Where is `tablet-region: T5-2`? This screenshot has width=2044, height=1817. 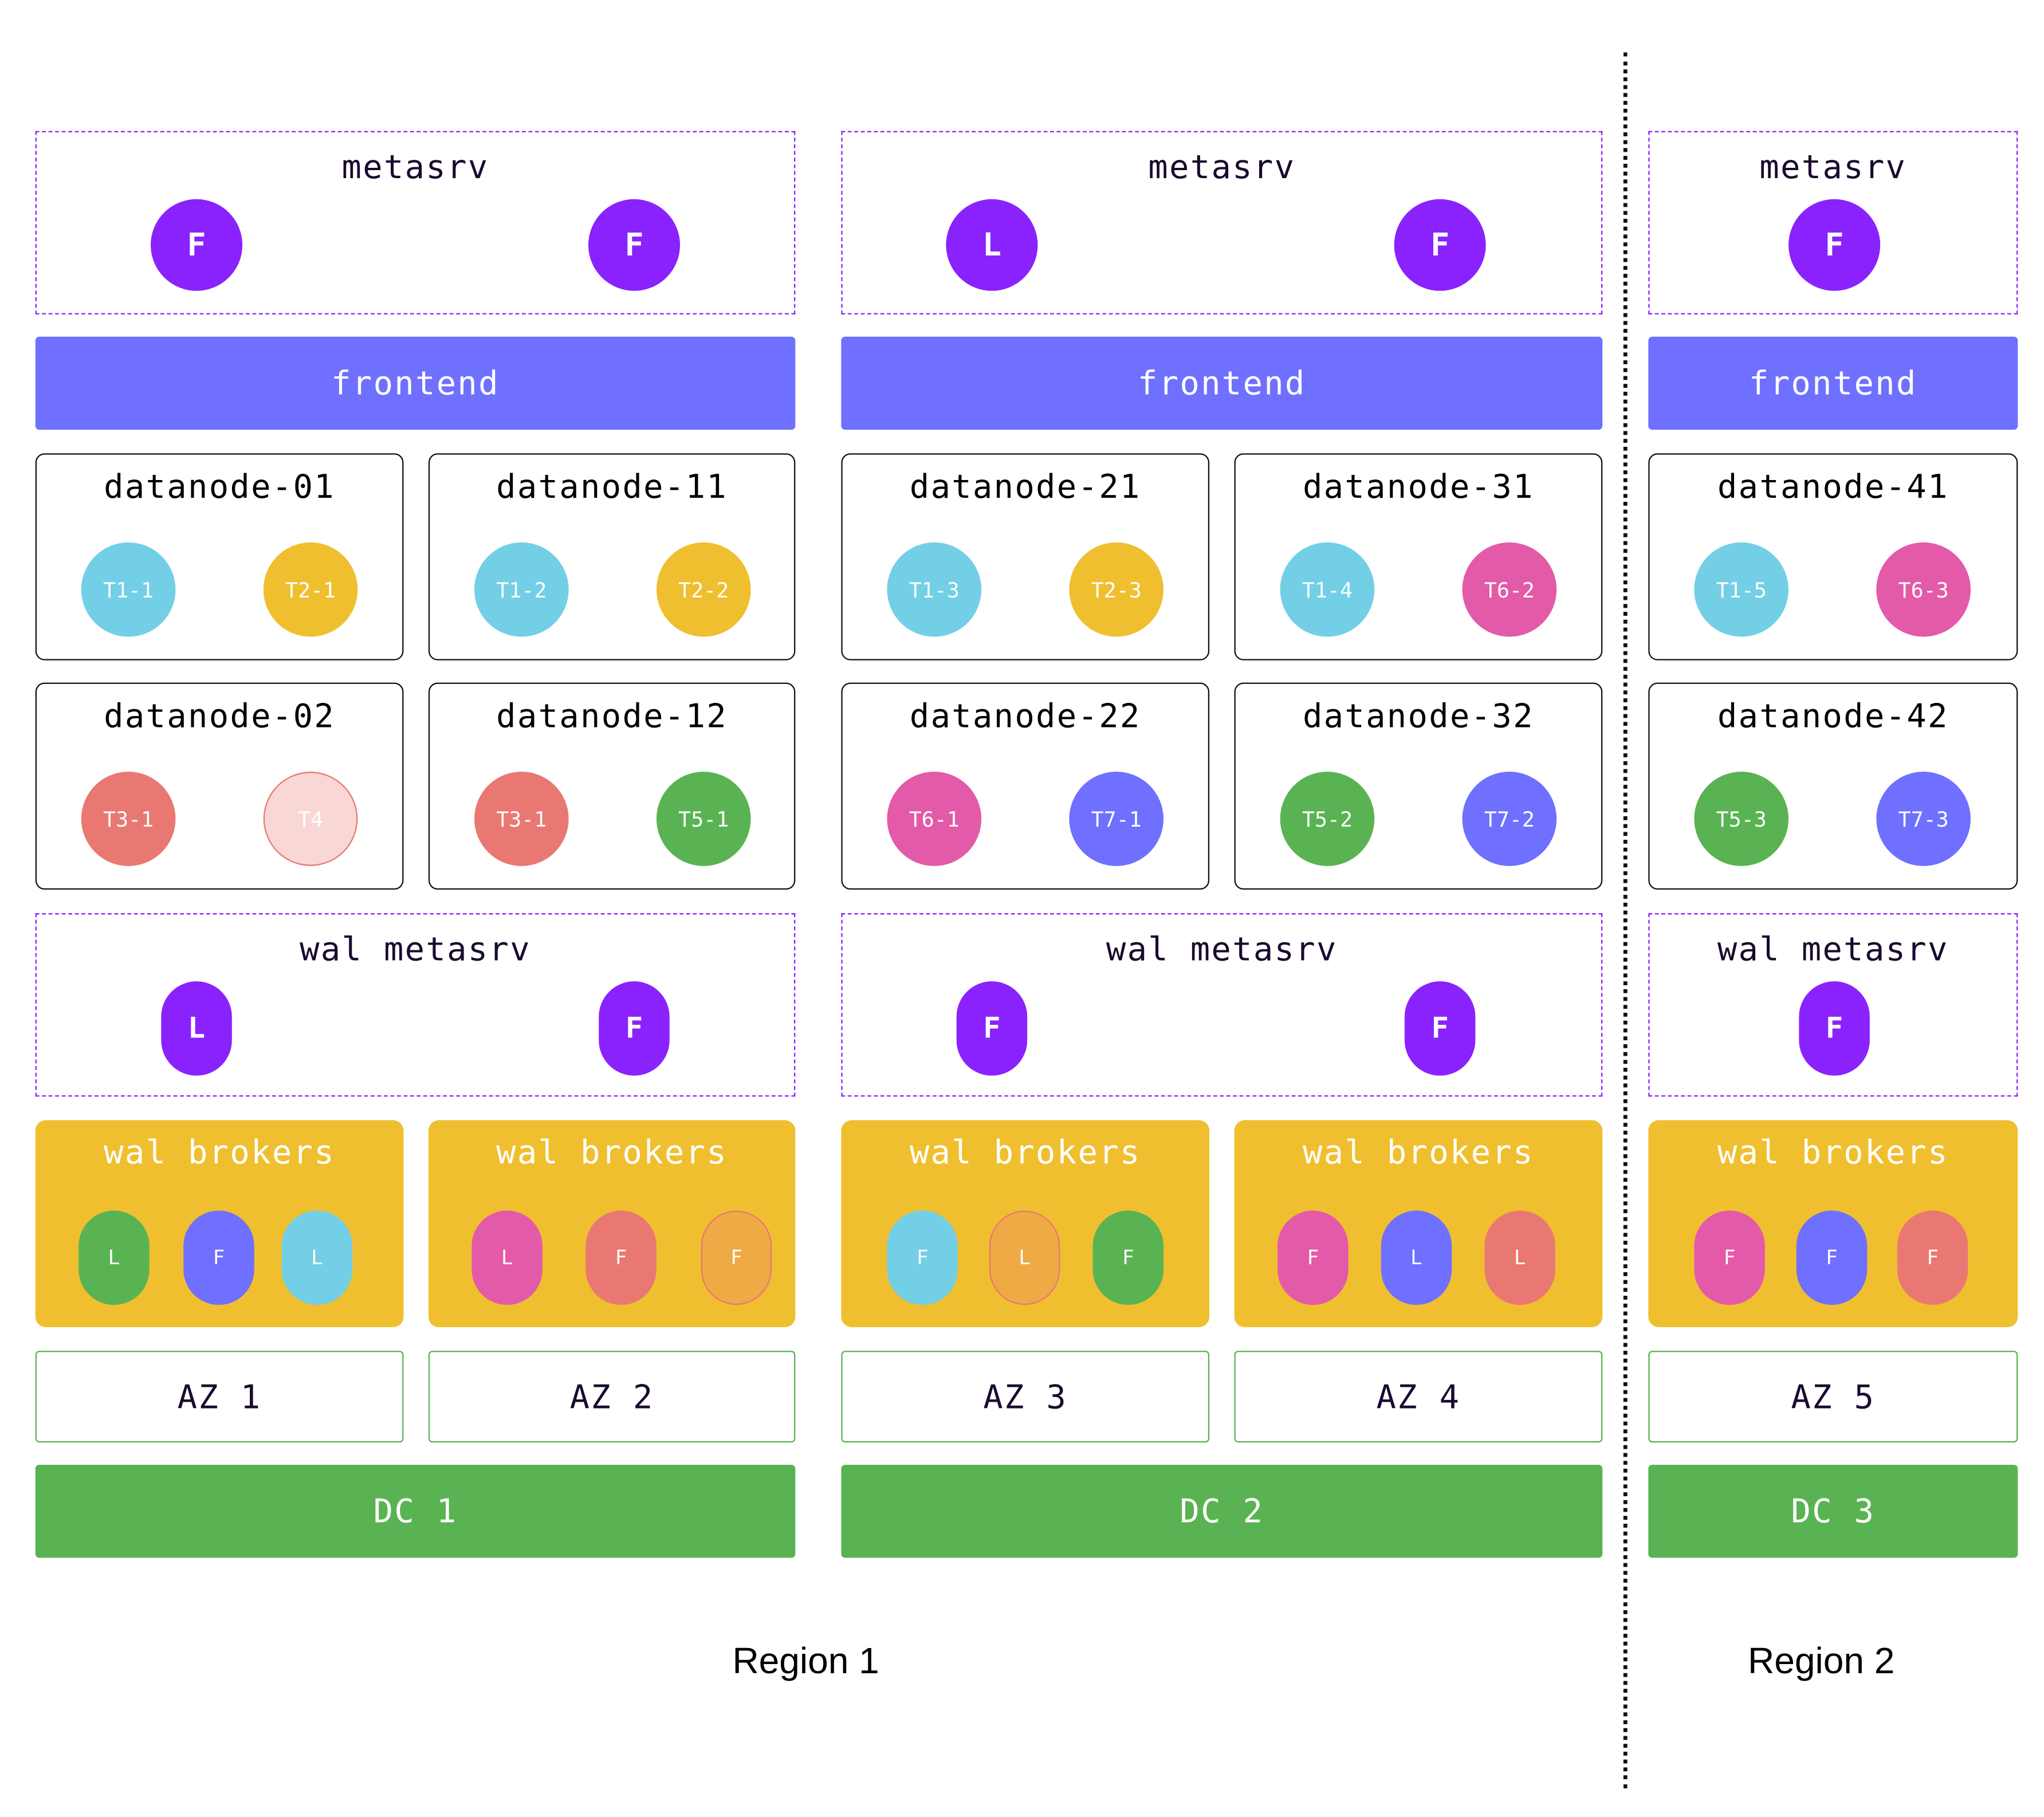
tablet-region: T5-2 is located at coordinates (1327, 819).